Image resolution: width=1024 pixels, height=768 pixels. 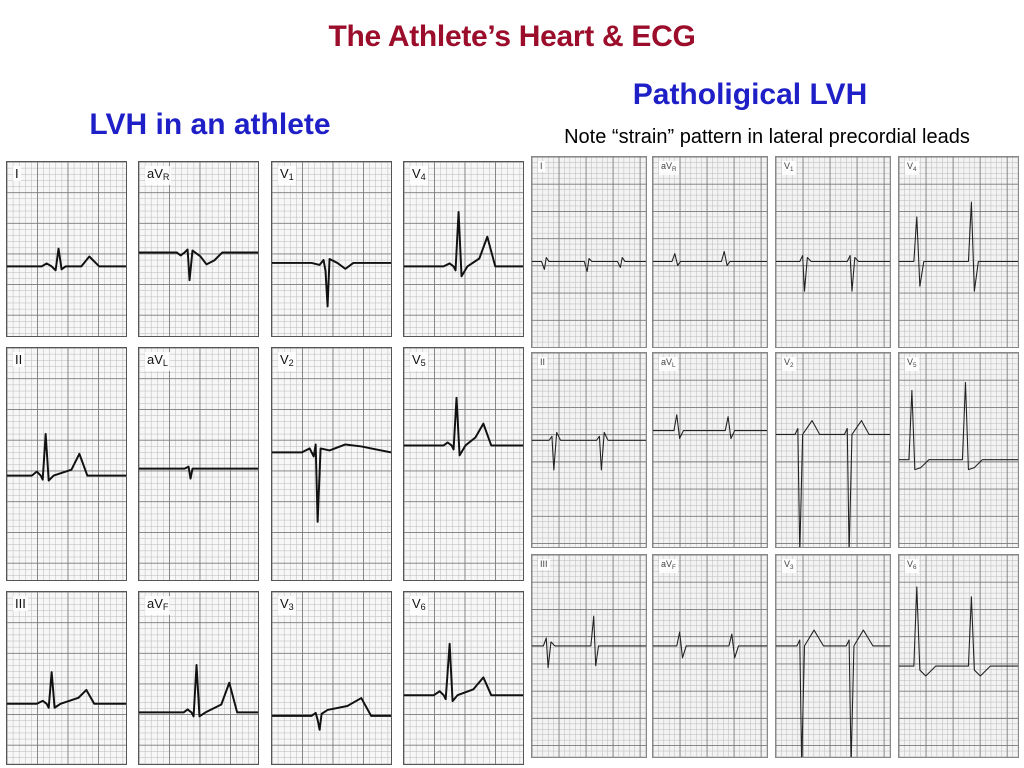 I want to click on pathological-lead-v4: V4, so click(x=958, y=252).